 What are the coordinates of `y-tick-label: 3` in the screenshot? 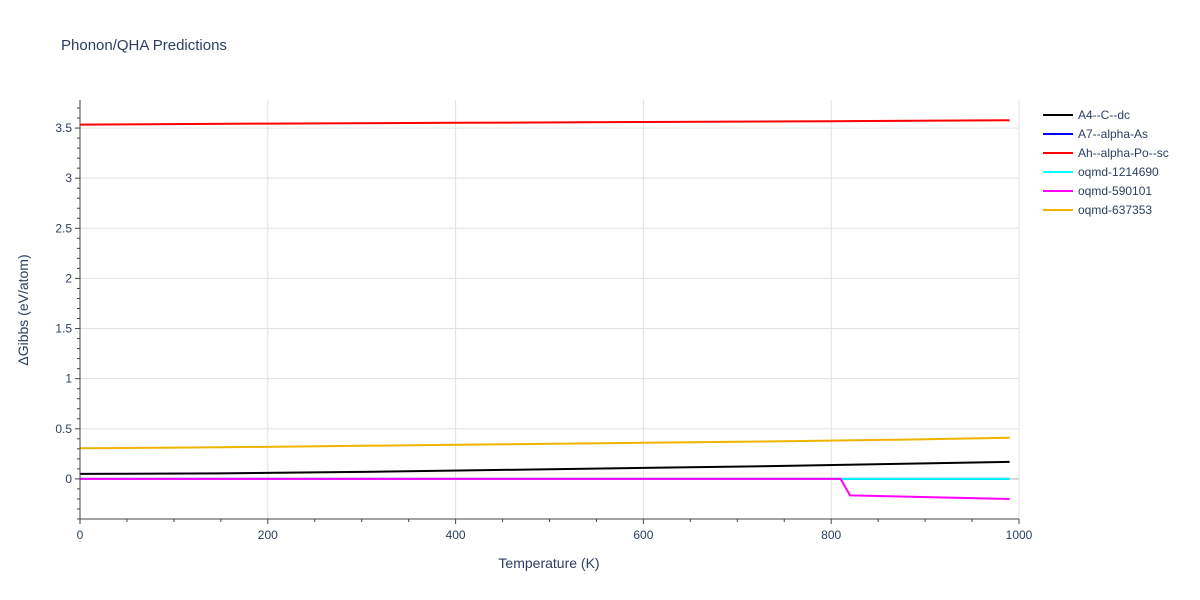 It's located at (68, 178).